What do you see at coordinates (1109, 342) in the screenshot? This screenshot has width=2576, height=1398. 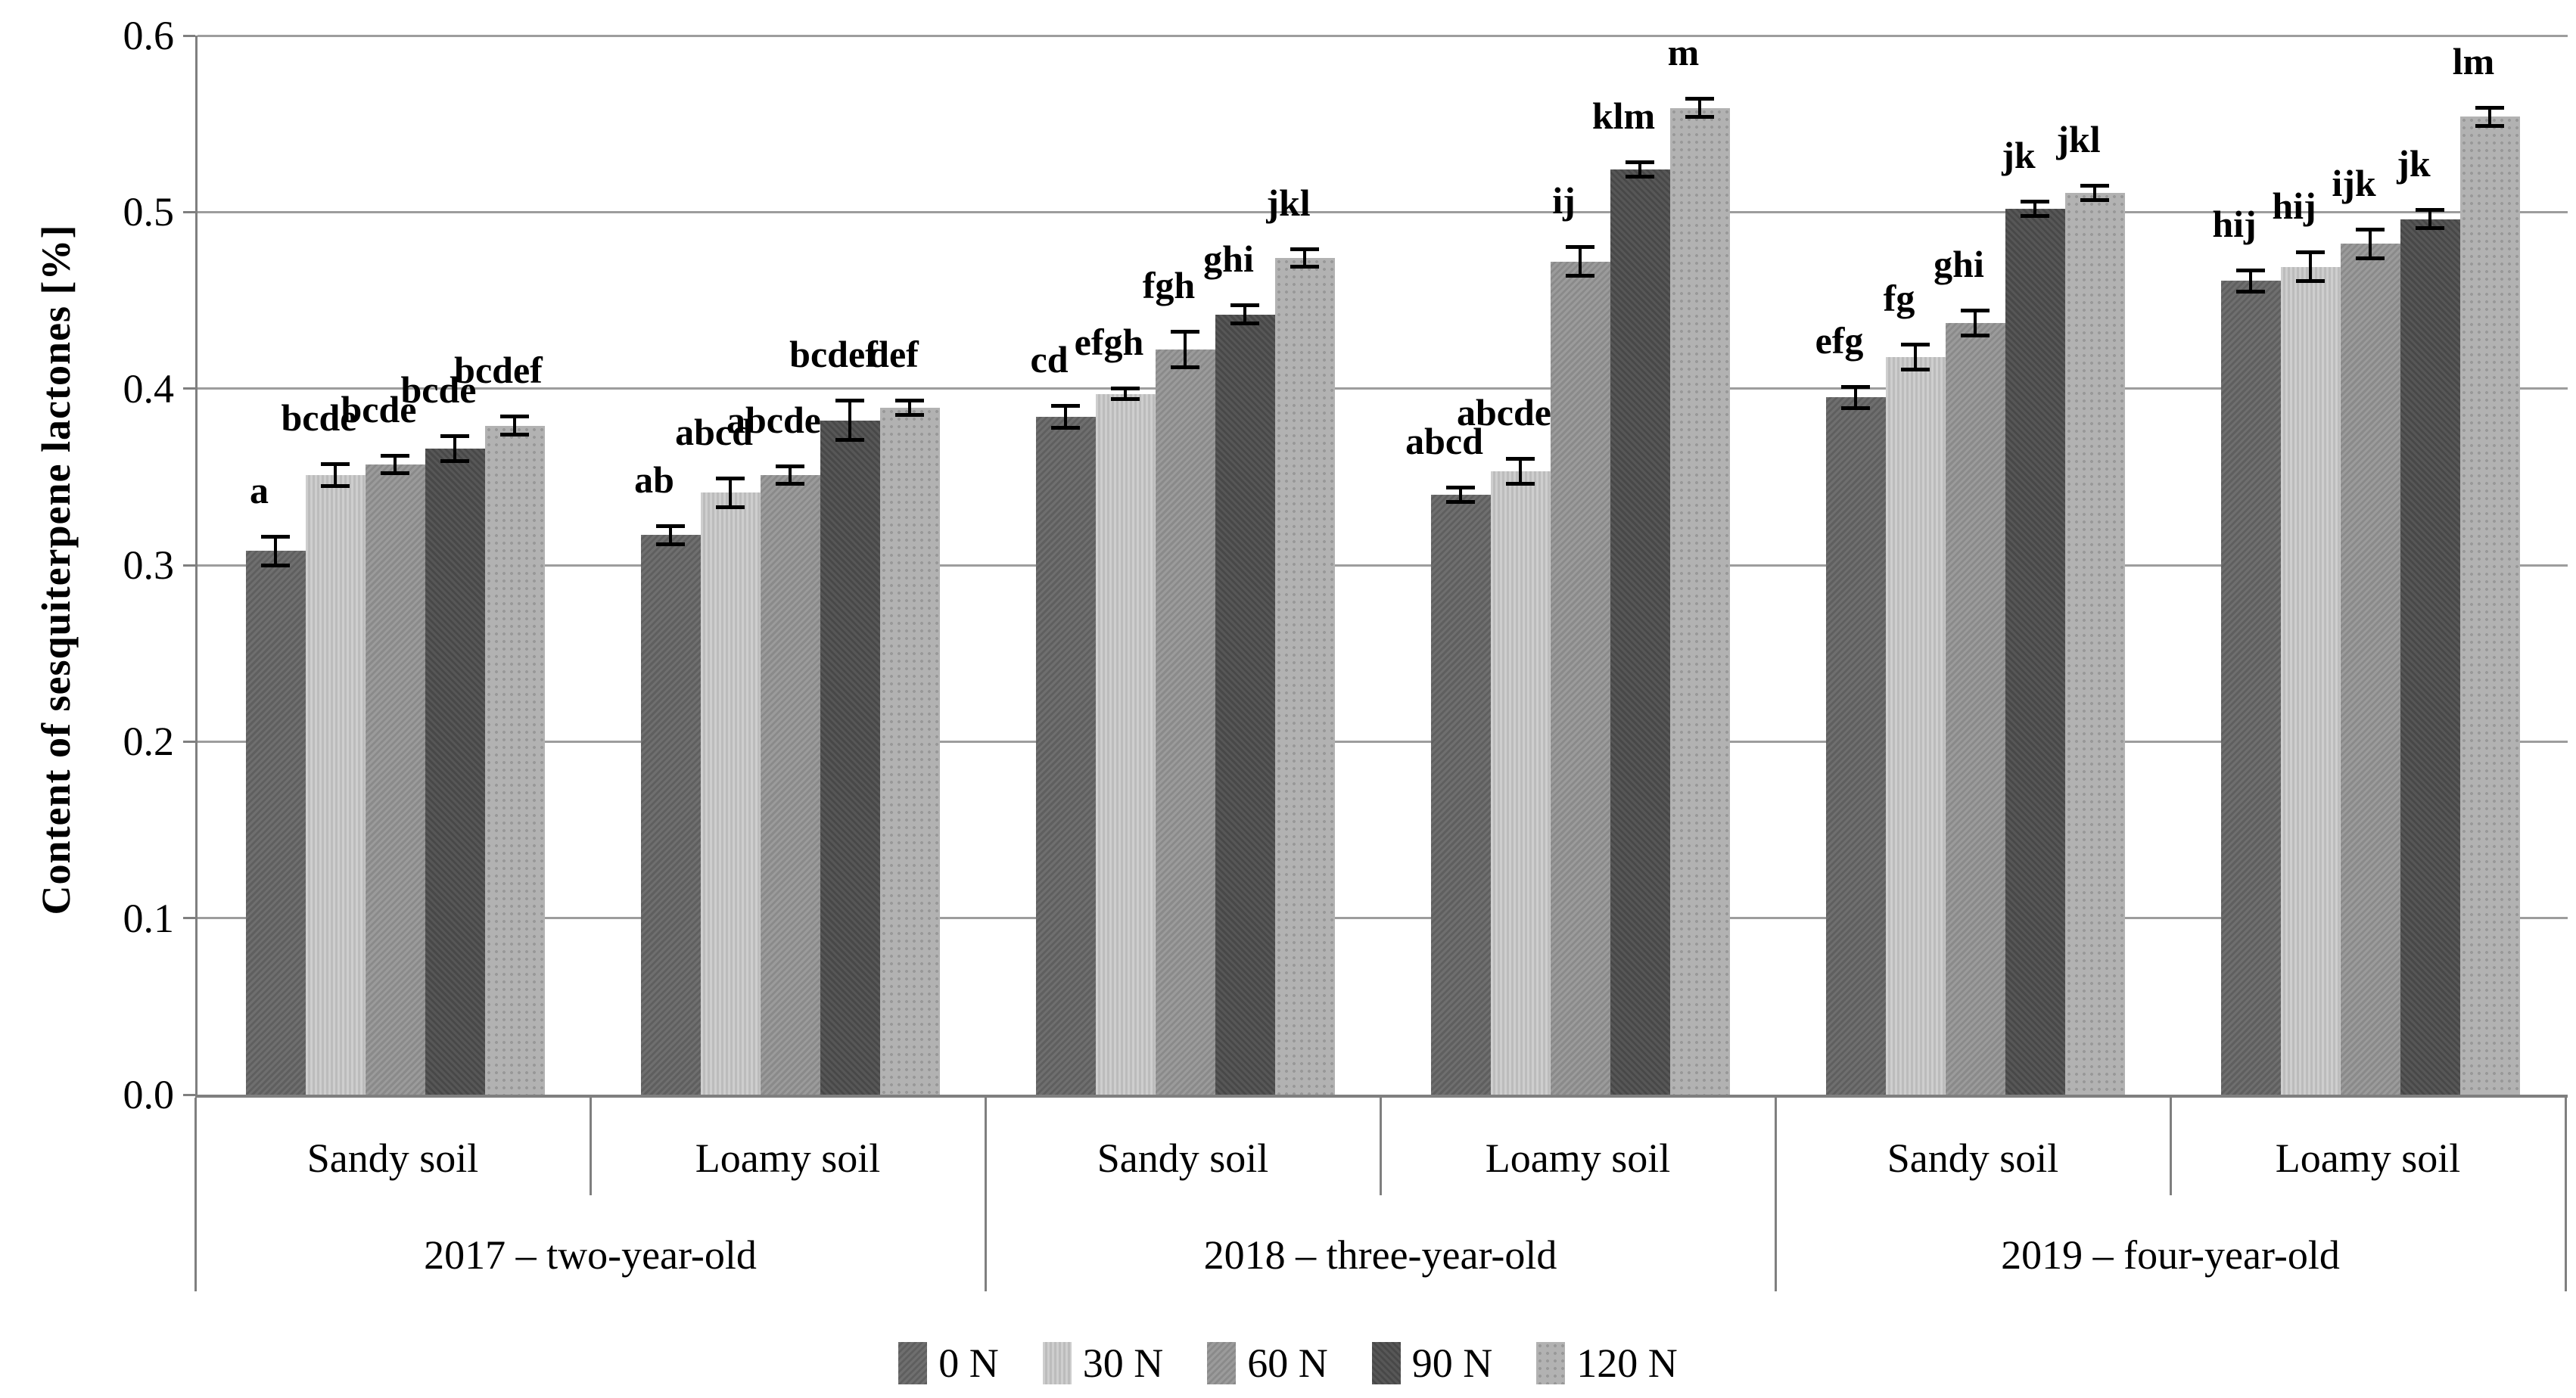 I see `significance-letter: efgh` at bounding box center [1109, 342].